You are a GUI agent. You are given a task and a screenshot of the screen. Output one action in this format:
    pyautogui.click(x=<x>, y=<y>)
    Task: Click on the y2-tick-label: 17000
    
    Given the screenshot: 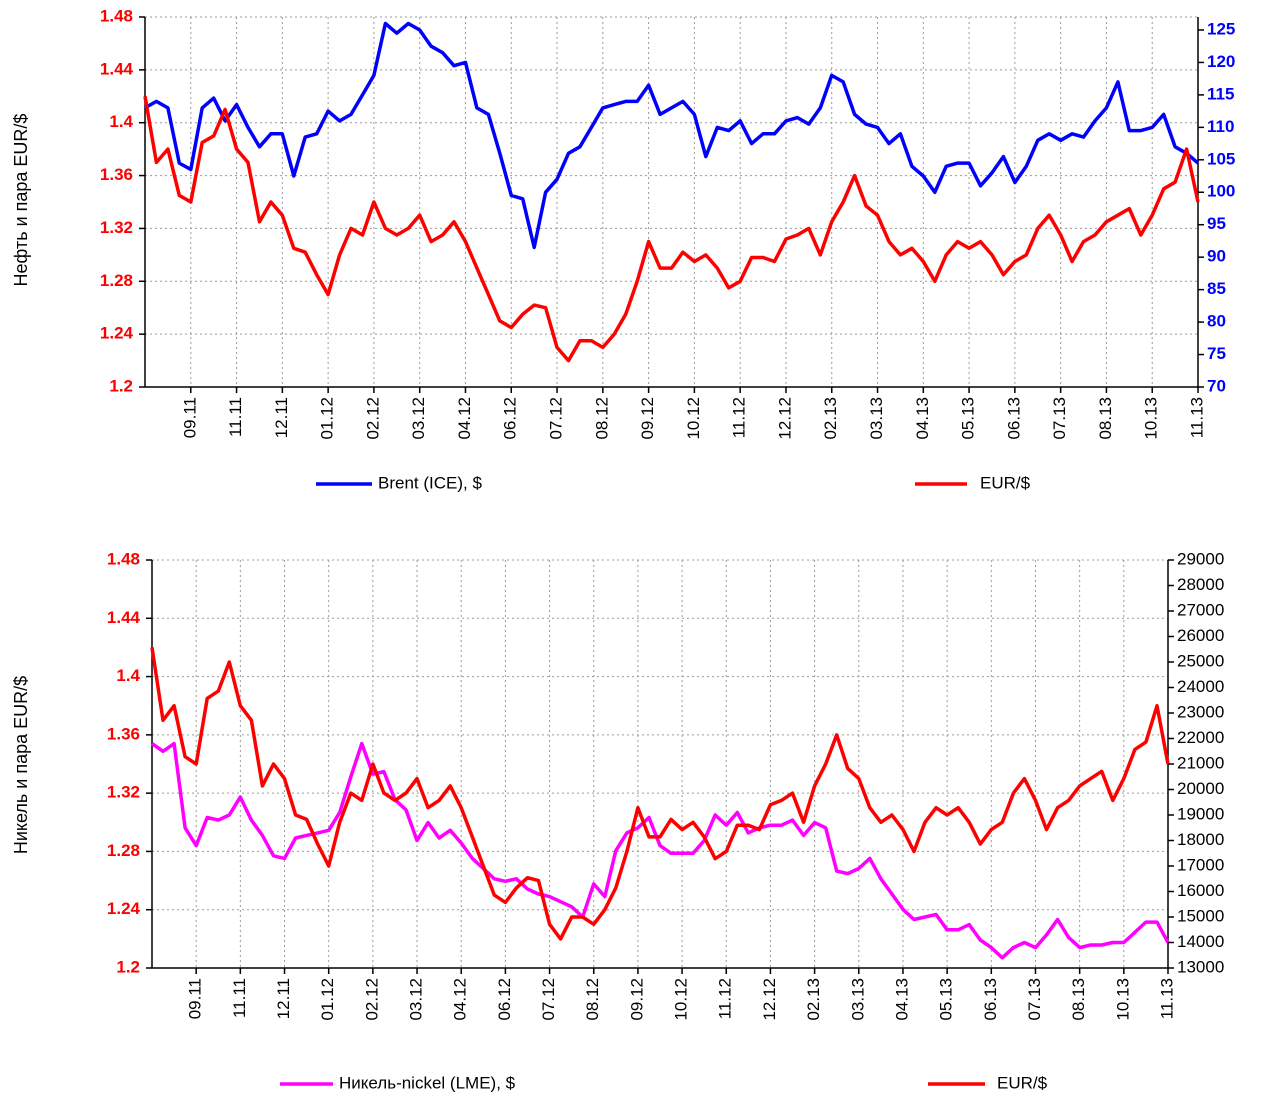 What is the action you would take?
    pyautogui.click(x=1200, y=864)
    